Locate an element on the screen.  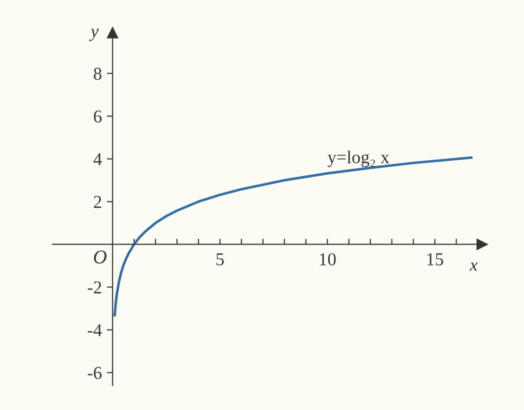
series-label: y=log₂ x is located at coordinates (359, 158).